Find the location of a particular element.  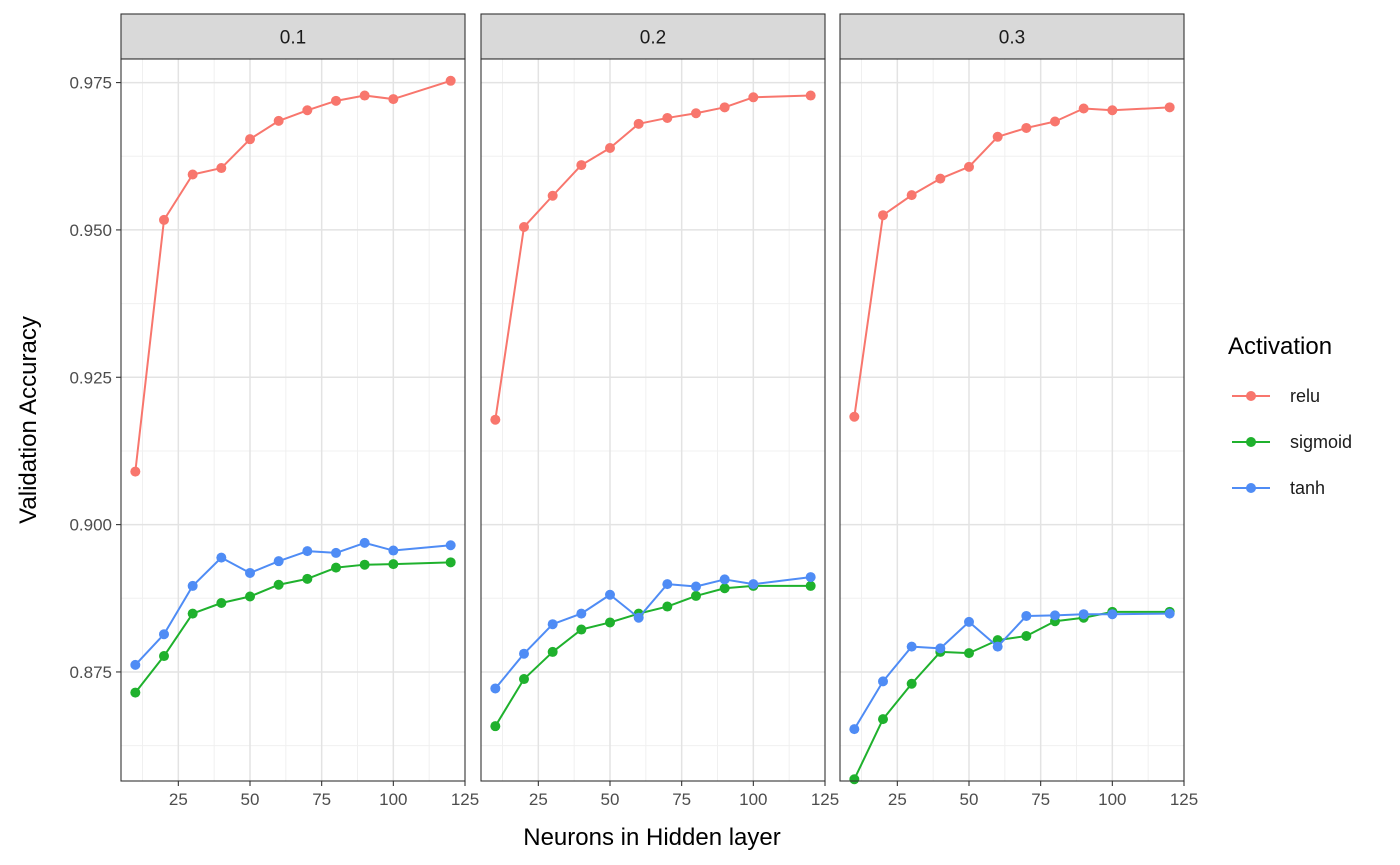

legend-label: sigmoid is located at coordinates (1321, 442).